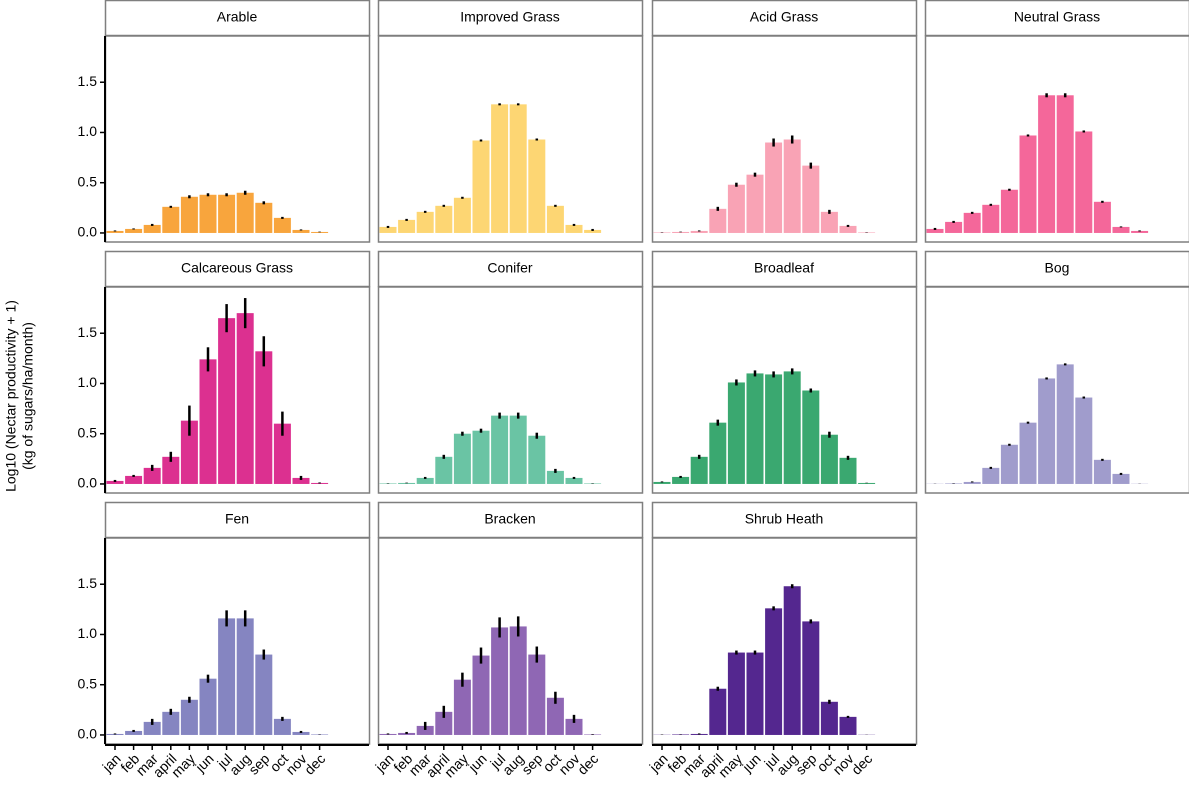 The image size is (1189, 792). I want to click on panel-title: Improved Grass, so click(510, 17).